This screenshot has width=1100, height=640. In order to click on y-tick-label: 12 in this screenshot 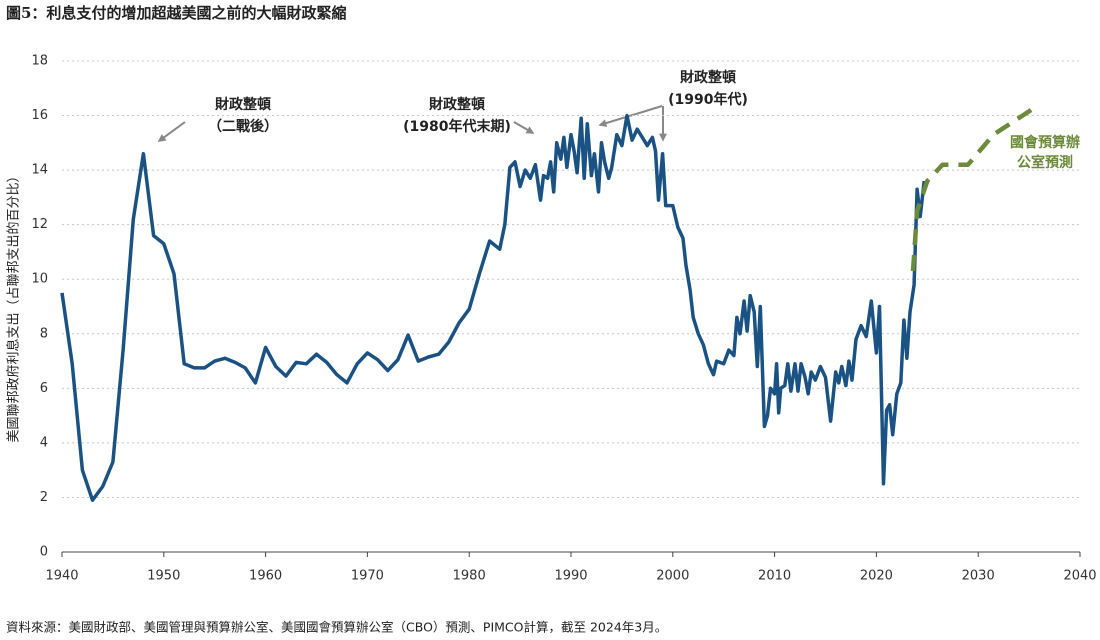, I will do `click(39, 224)`.